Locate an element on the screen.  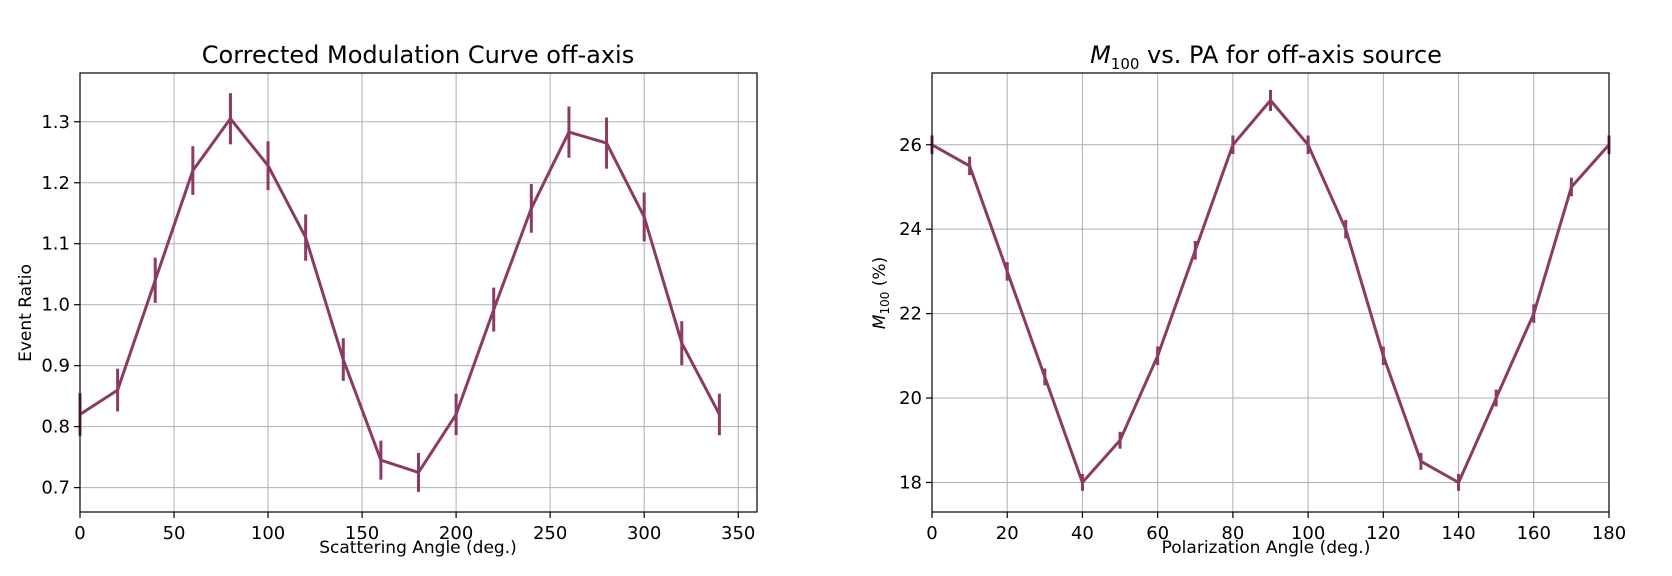
x-tick-label: 140 is located at coordinates (1458, 533).